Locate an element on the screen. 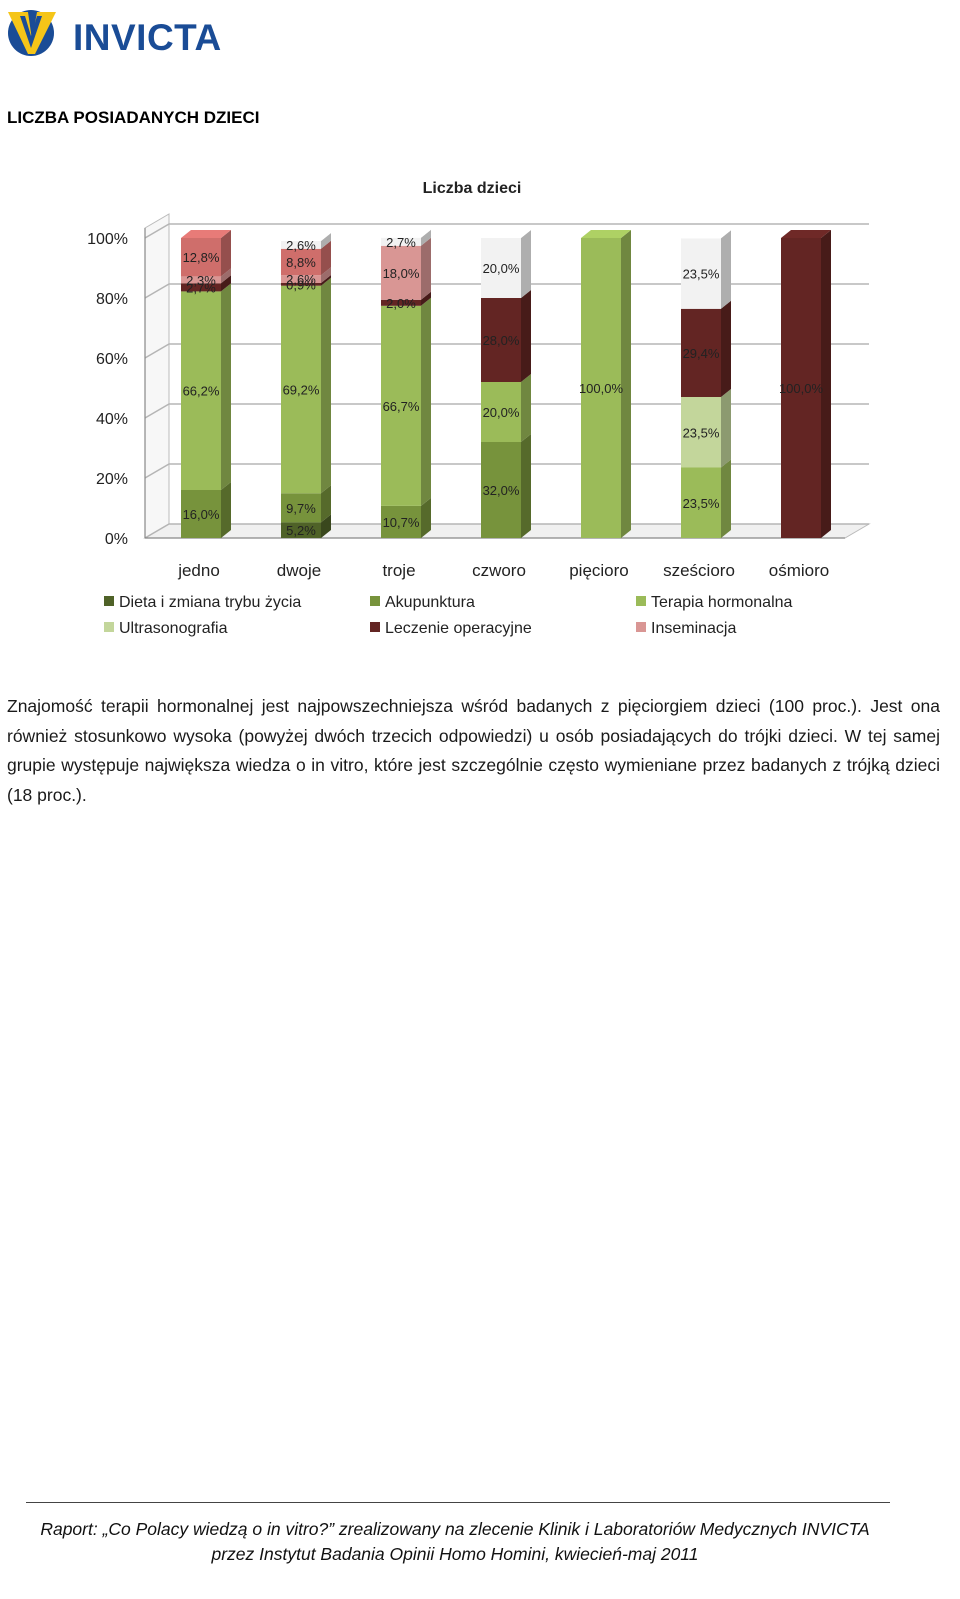  chart-title: Liczba dzieci is located at coordinates (472, 188).